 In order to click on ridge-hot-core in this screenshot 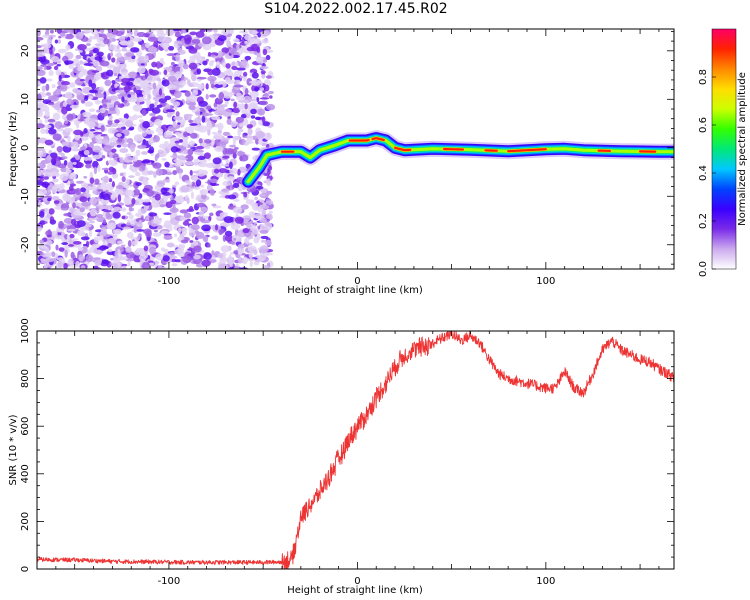, I will do `click(453, 149)`.